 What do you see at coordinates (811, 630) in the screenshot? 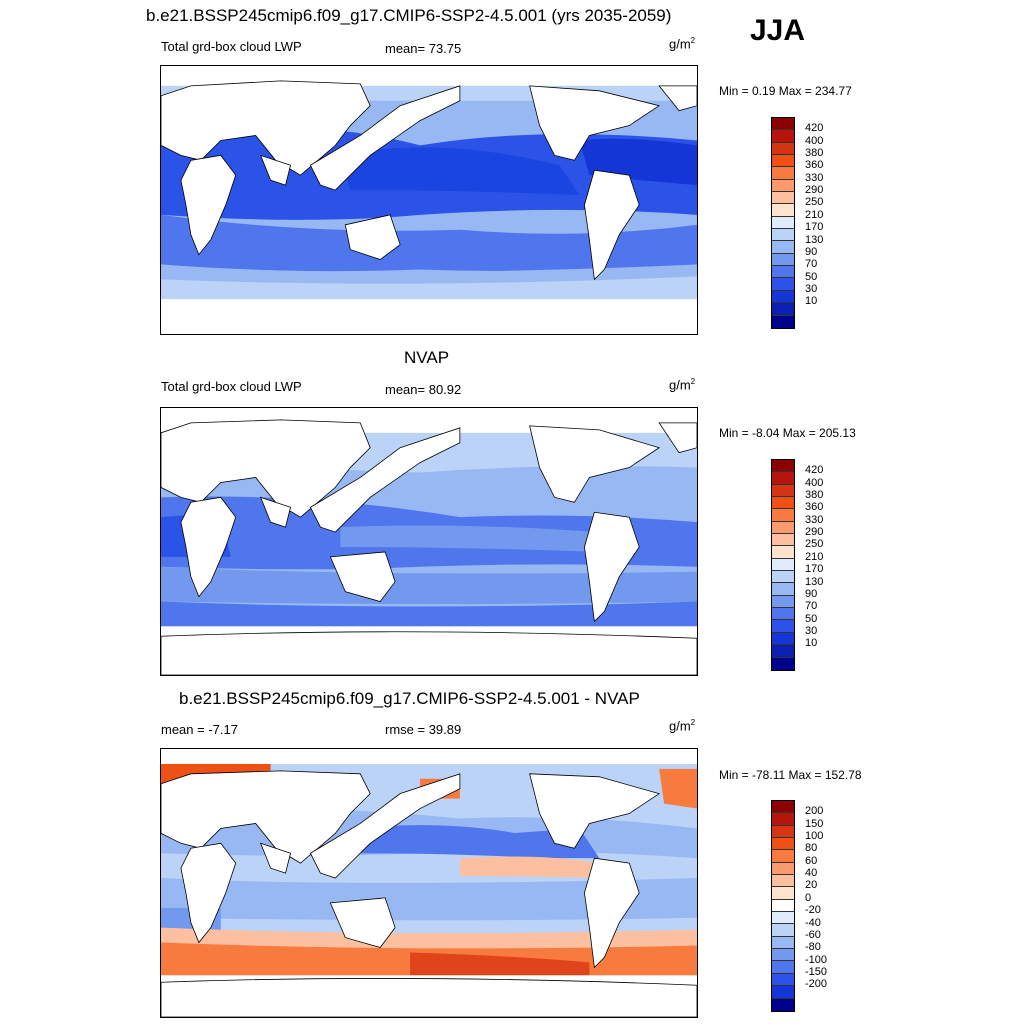
I see `colorbar-tick-label: 30` at bounding box center [811, 630].